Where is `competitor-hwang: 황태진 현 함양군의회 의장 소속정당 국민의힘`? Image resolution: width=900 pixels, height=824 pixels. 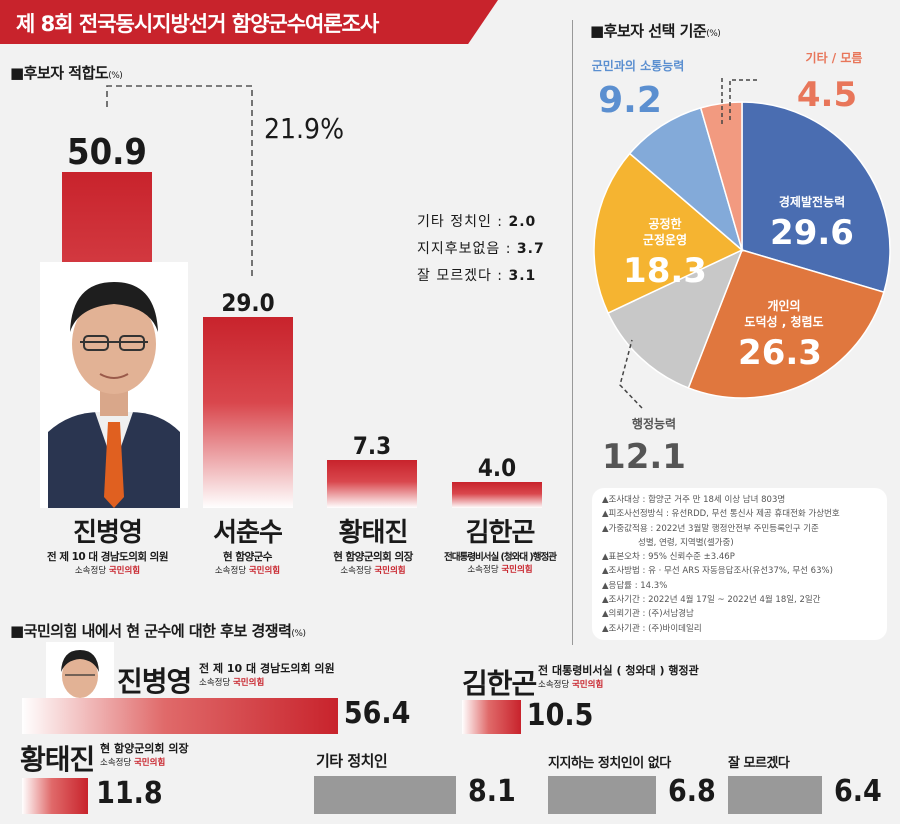
competitor-hwang: 황태진 현 함양군의회 의장 소속정당 국민의힘 is located at coordinates (104, 758).